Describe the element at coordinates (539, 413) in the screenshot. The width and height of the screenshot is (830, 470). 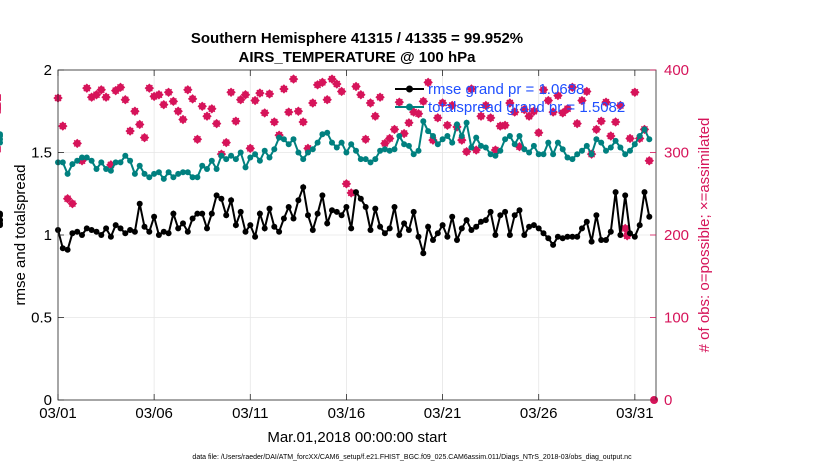
I see `x-tick-label: 03/26` at that location.